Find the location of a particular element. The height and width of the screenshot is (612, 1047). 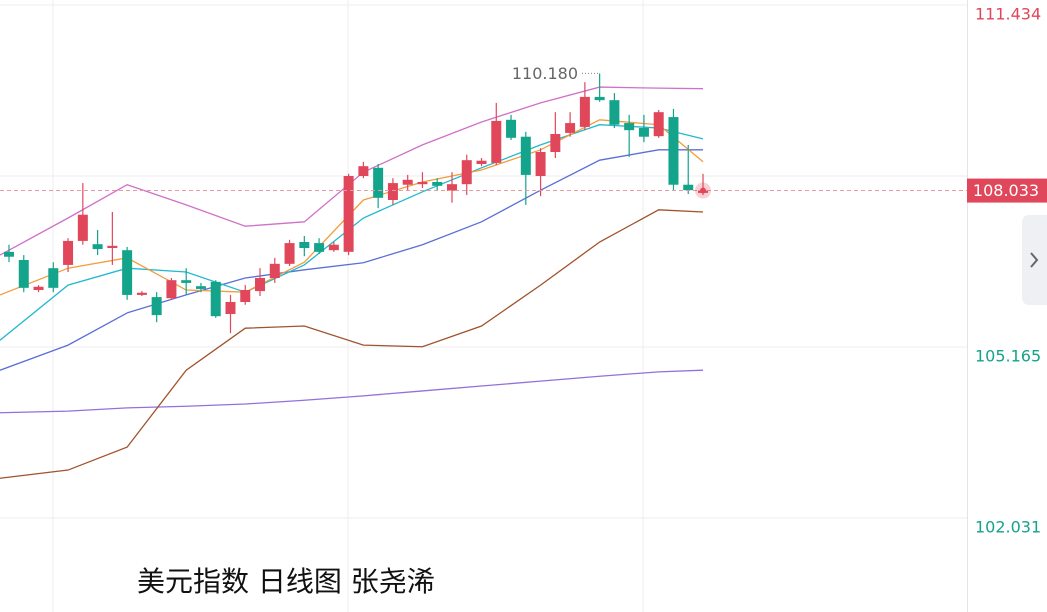

annotation-label: 110.180 is located at coordinates (545, 73).